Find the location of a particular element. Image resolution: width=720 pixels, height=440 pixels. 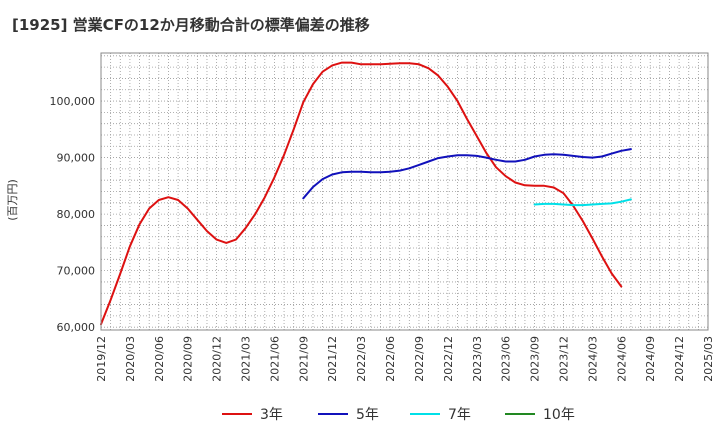

x-tick-label: 2023/03 is located at coordinates (477, 359).